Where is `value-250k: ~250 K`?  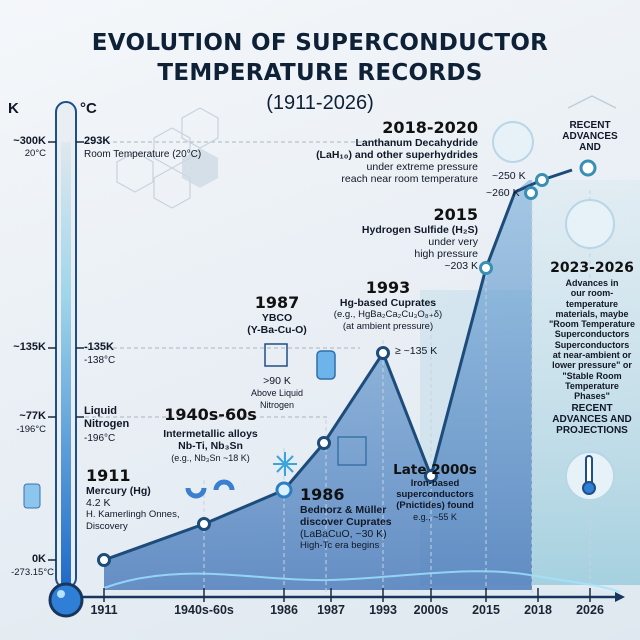 value-250k: ~250 K is located at coordinates (509, 176).